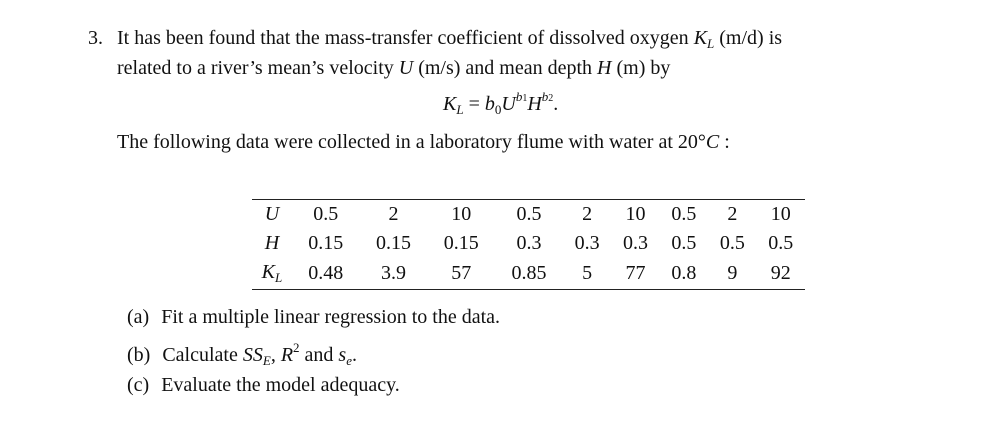 The width and height of the screenshot is (990, 426). I want to click on row-label: H, so click(272, 243).